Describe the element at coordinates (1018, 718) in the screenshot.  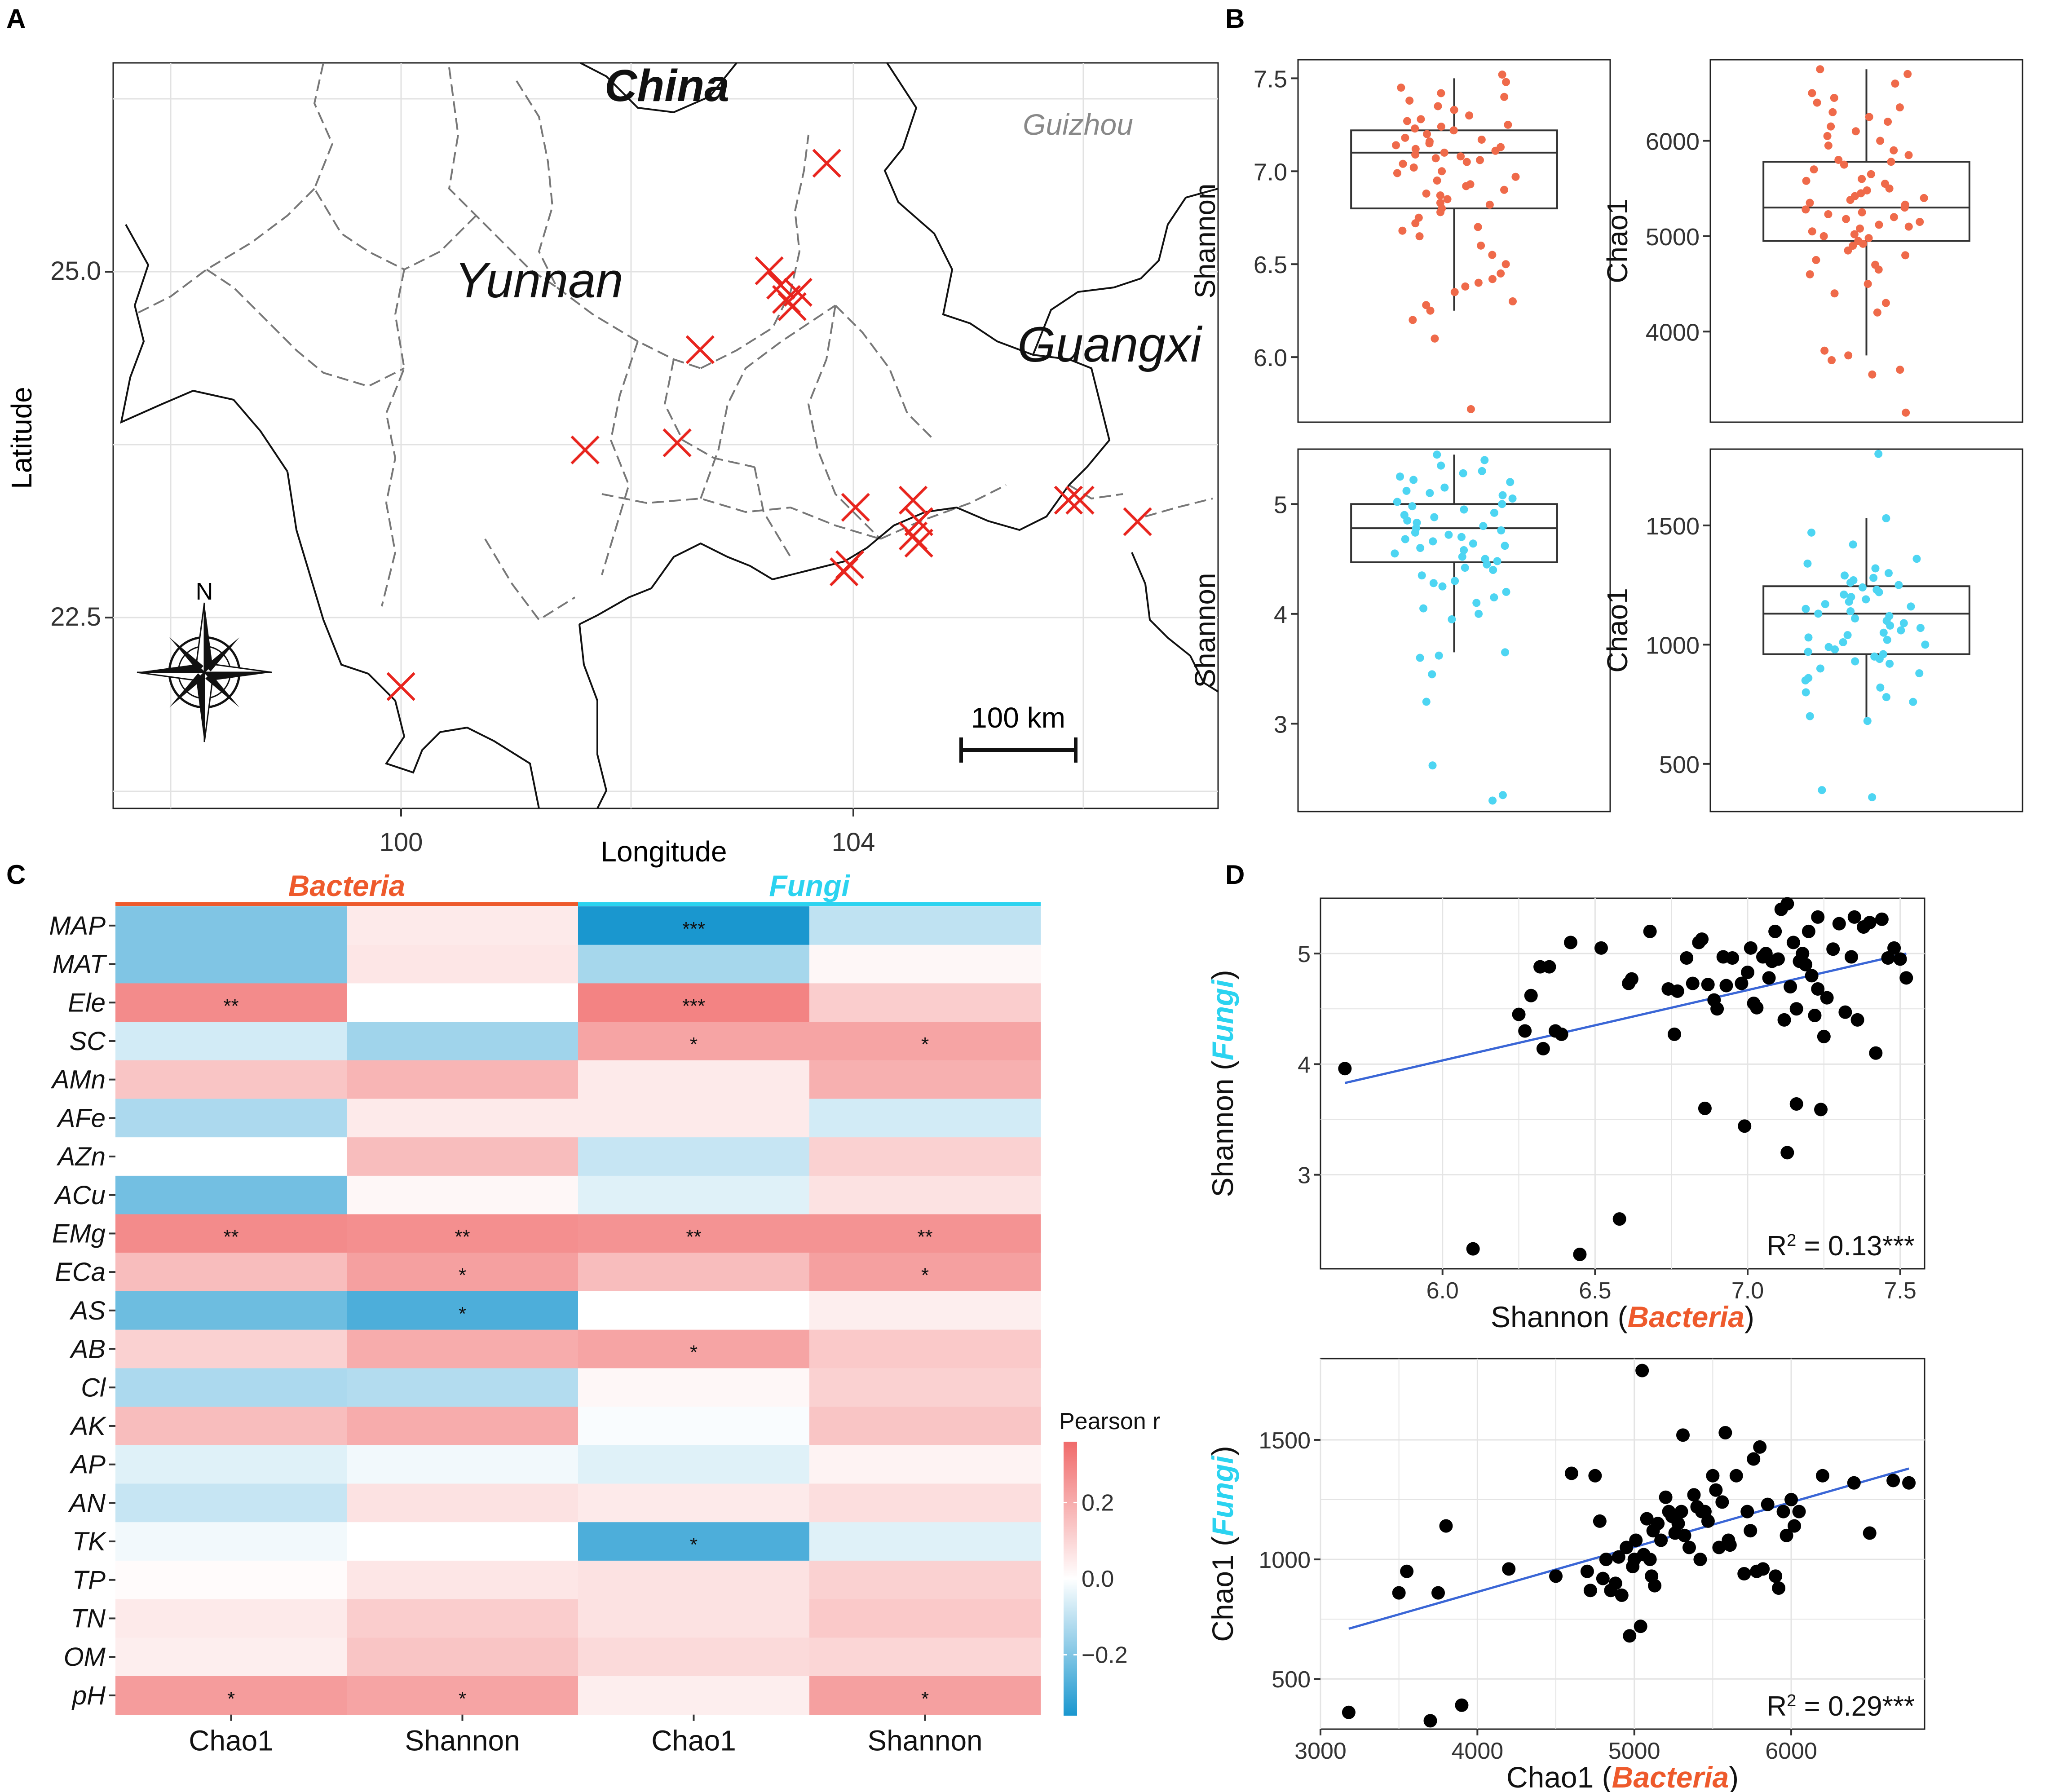
I see `scale-label: 100 km` at that location.